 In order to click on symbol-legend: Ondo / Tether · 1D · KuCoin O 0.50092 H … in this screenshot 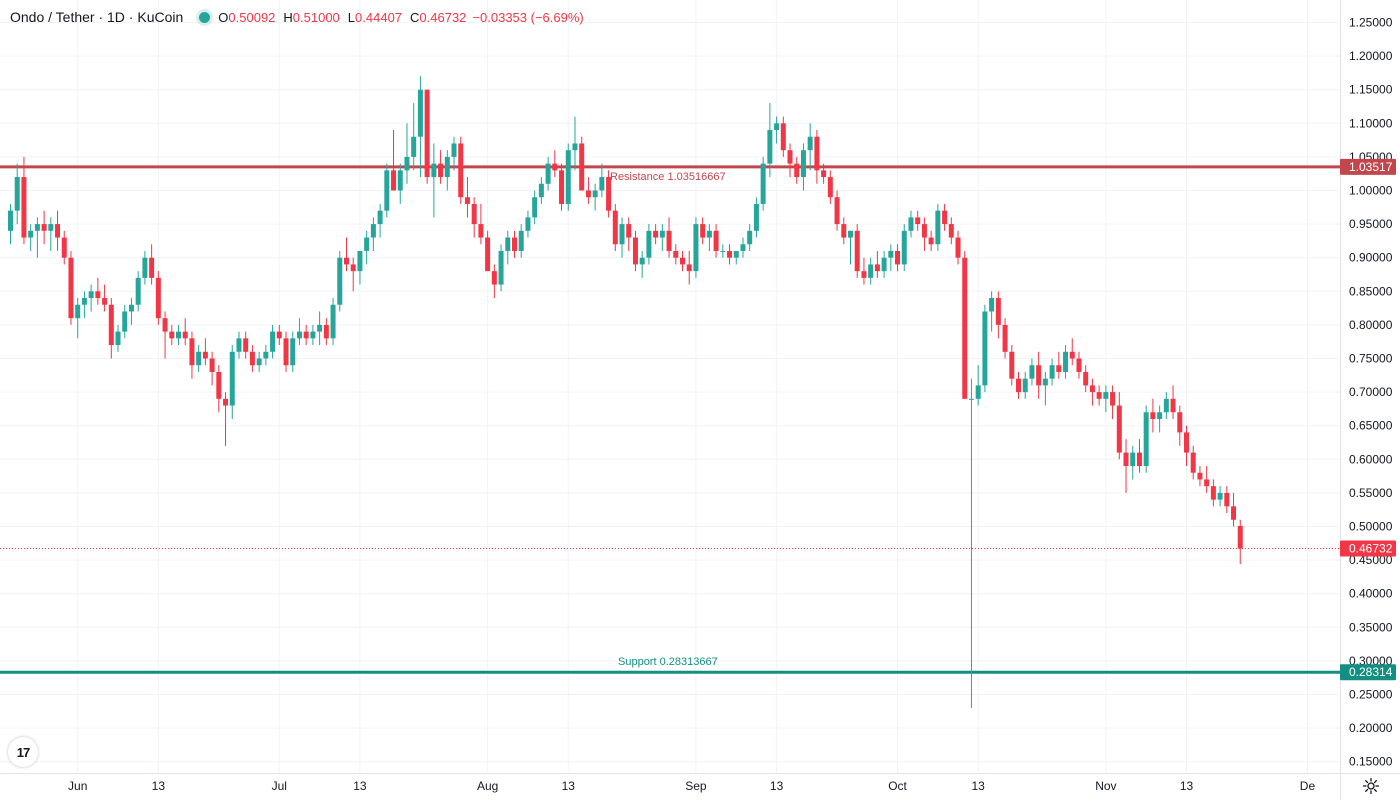, I will do `click(297, 17)`.